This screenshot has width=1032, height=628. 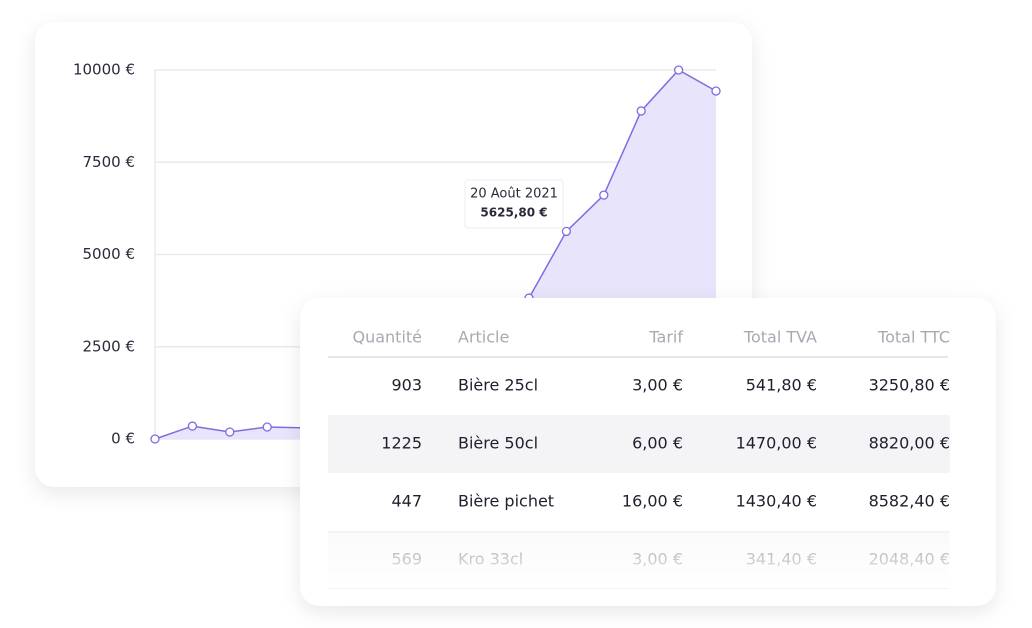 I want to click on cell: 541,80 €, so click(x=781, y=385).